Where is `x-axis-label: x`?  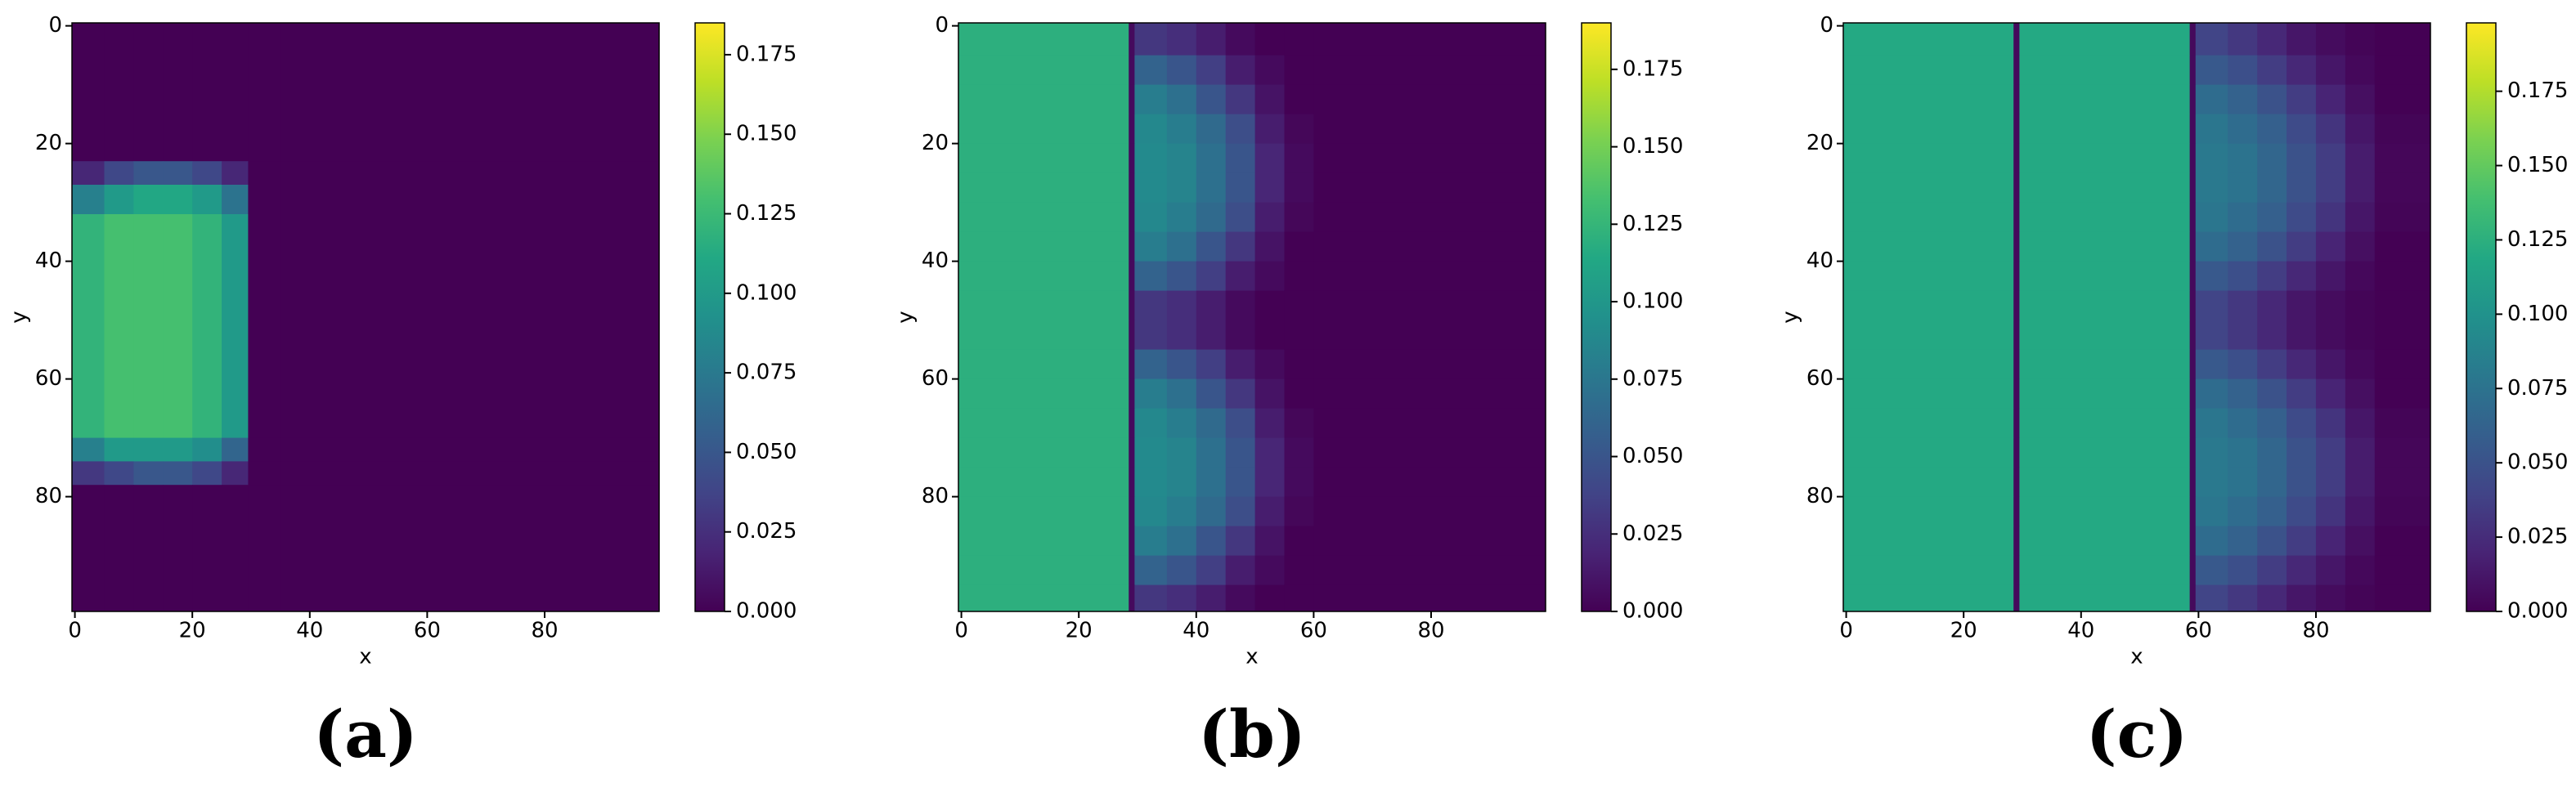
x-axis-label: x is located at coordinates (1251, 657).